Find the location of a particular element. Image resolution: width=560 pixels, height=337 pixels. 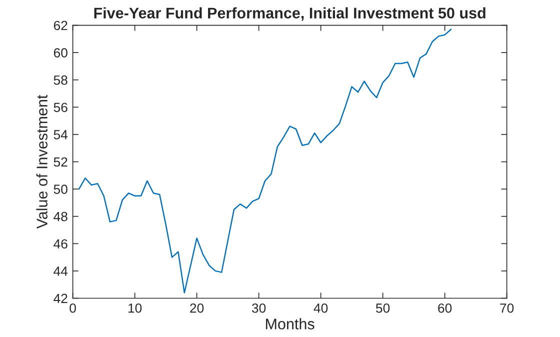

x-tick-label: 10 is located at coordinates (135, 308).